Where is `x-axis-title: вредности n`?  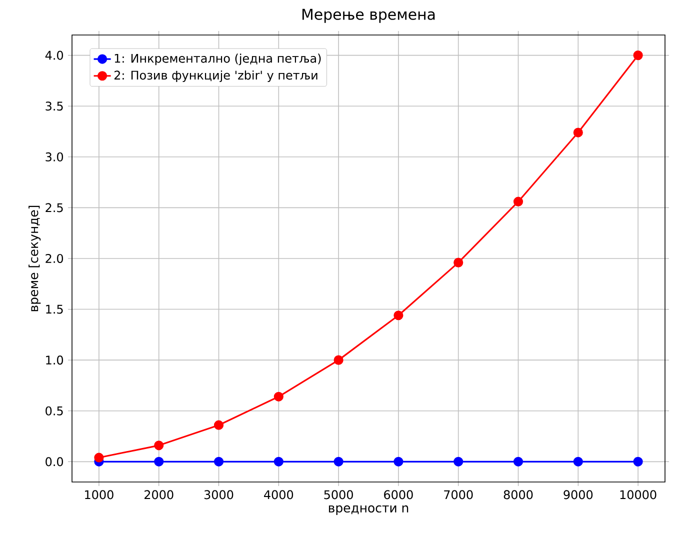
x-axis-title: вредности n is located at coordinates (368, 510).